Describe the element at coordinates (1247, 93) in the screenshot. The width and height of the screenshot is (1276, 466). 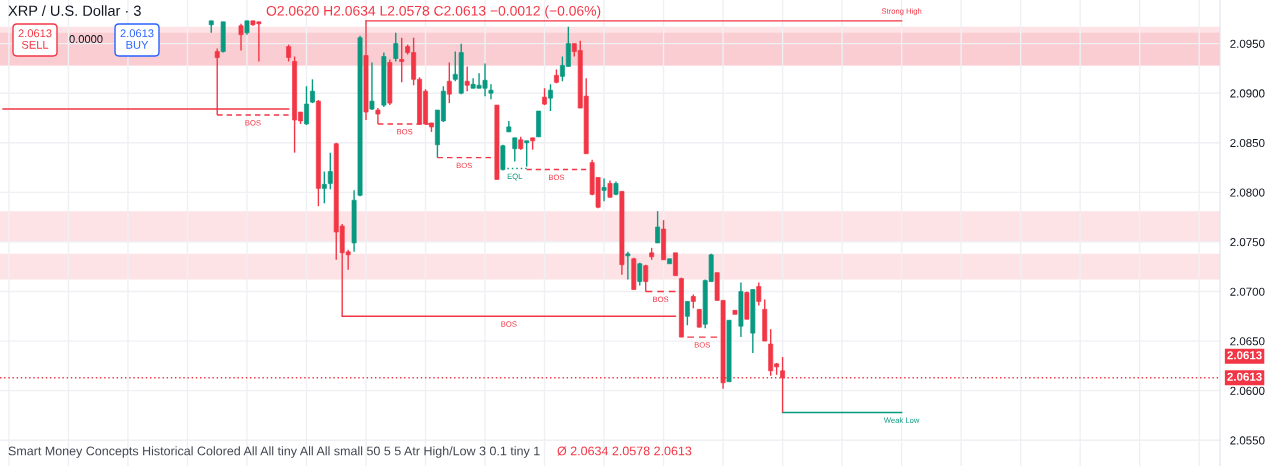
I see `y-tick-label: 2.0900` at that location.